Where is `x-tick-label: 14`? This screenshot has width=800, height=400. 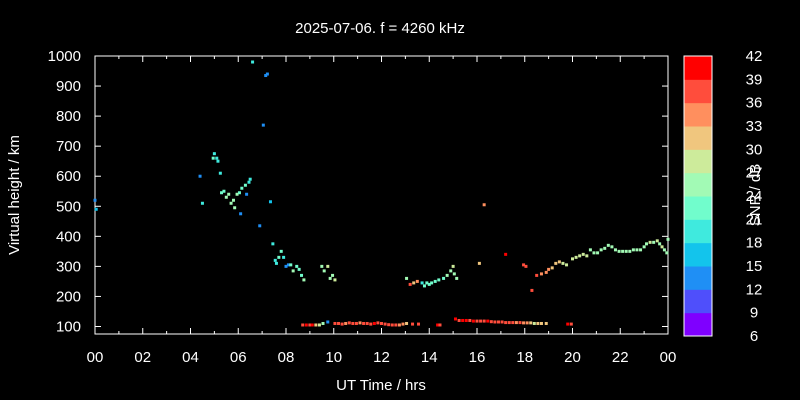 x-tick-label: 14 is located at coordinates (429, 357).